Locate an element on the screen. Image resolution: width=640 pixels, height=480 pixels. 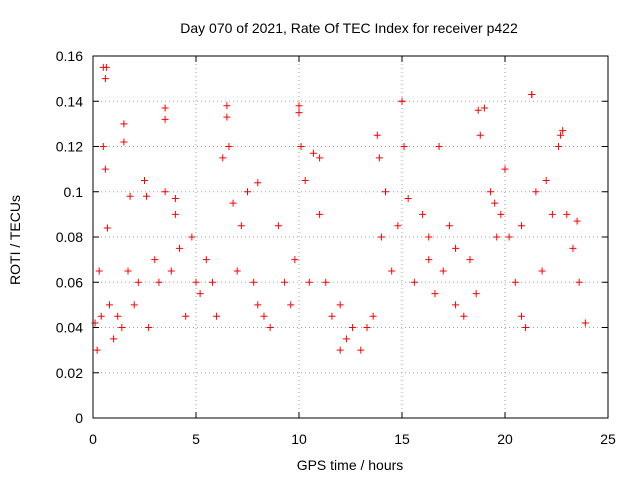
y-tick-label: 0.1 is located at coordinates (74, 192).